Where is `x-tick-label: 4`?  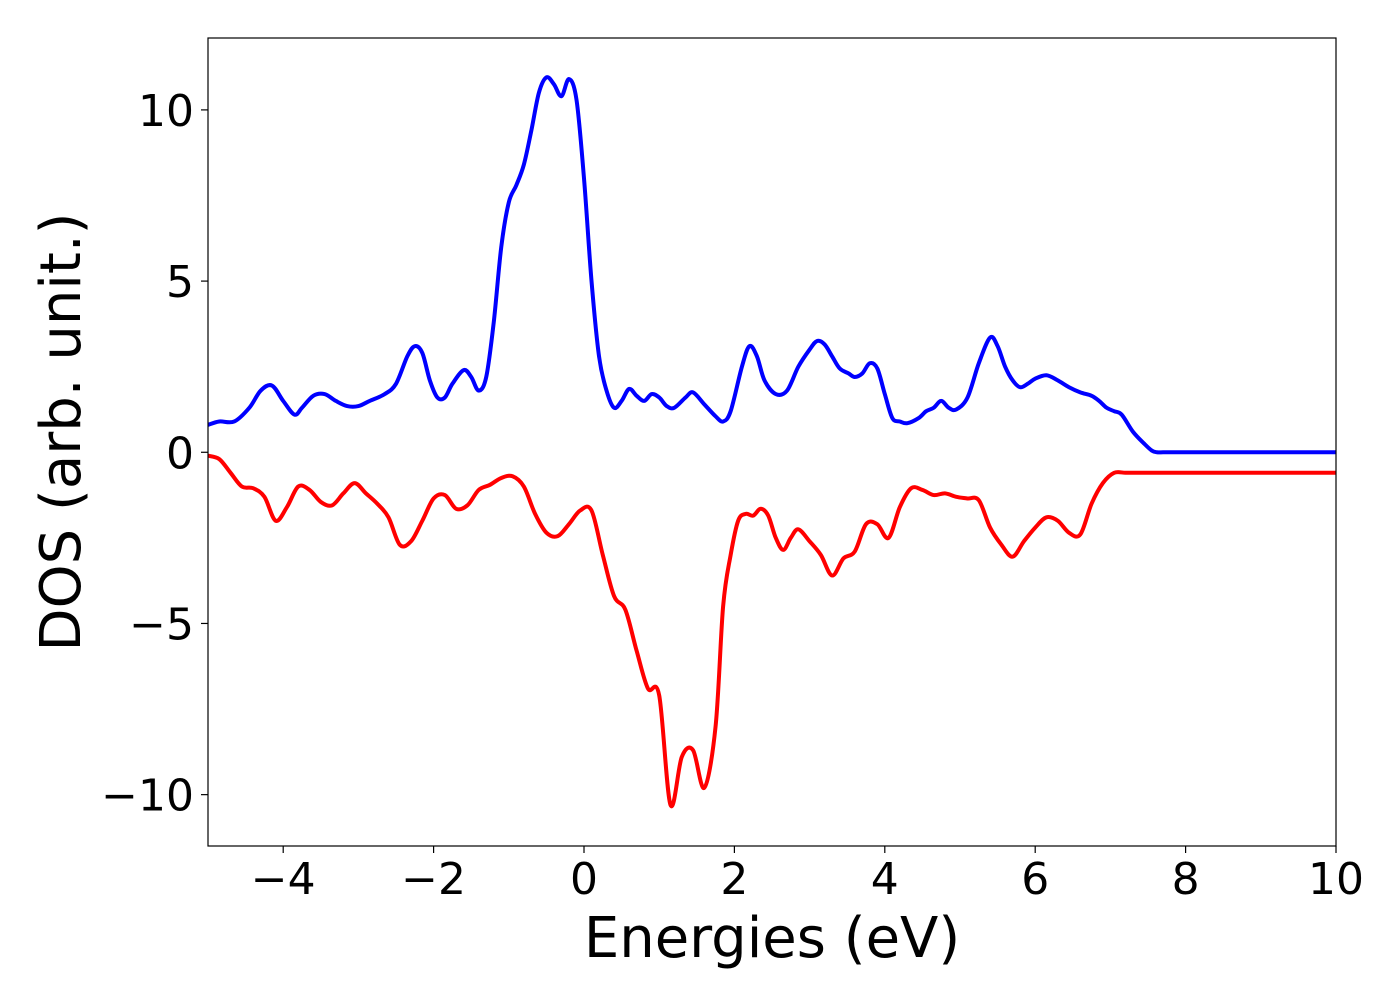
x-tick-label: 4 is located at coordinates (885, 879).